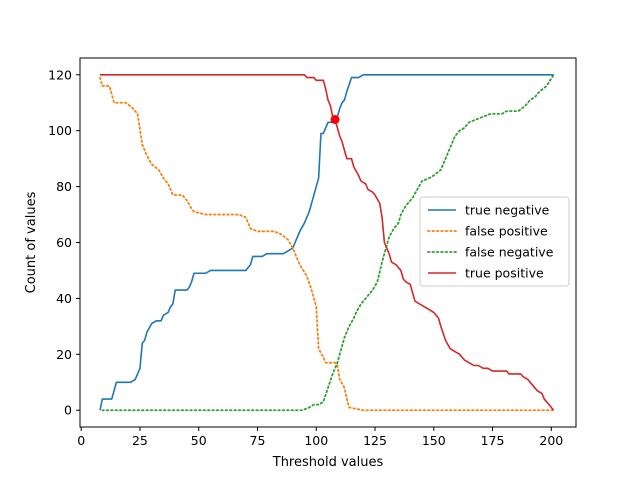  What do you see at coordinates (375, 440) in the screenshot?
I see `x-tick-label: 125` at bounding box center [375, 440].